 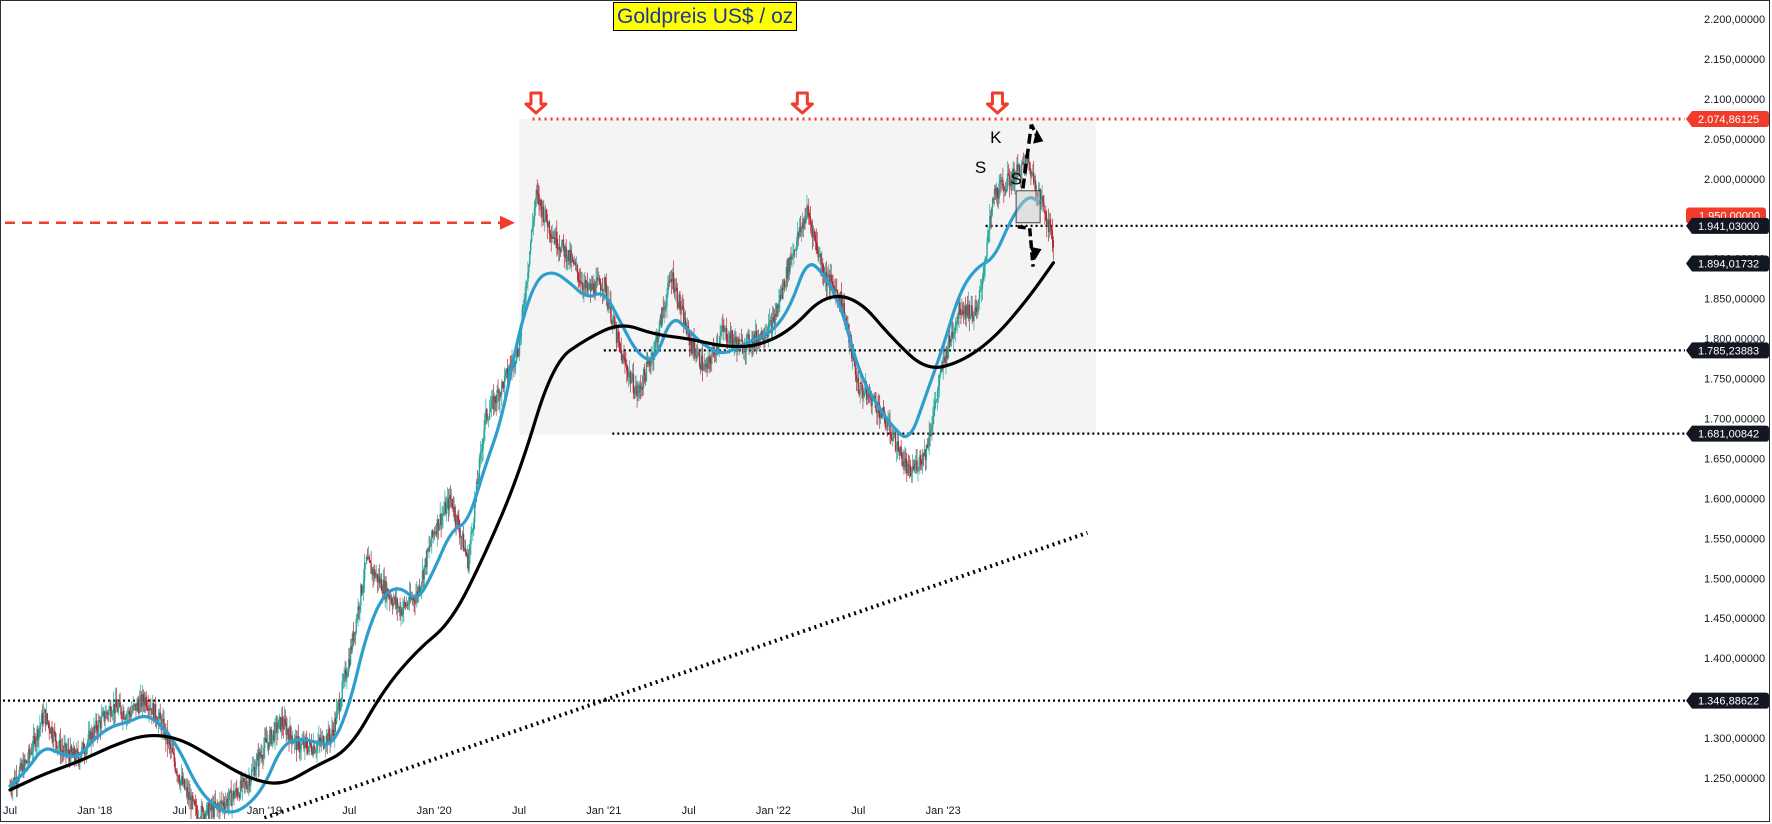 What do you see at coordinates (1015, 178) in the screenshot?
I see `pattern-label: S` at bounding box center [1015, 178].